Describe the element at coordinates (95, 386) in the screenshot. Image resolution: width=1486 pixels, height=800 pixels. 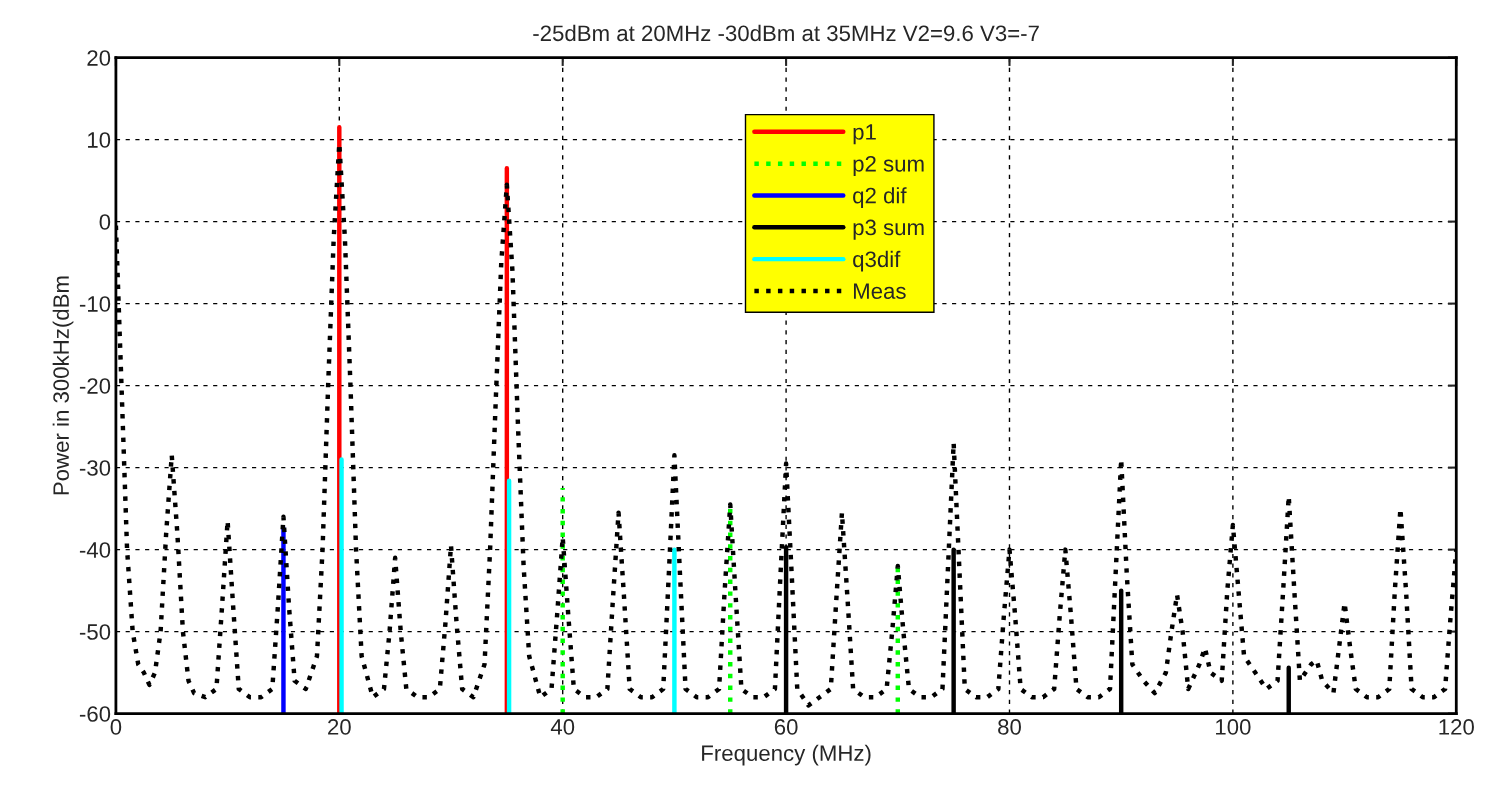
I see `y-tick-label: -20` at that location.